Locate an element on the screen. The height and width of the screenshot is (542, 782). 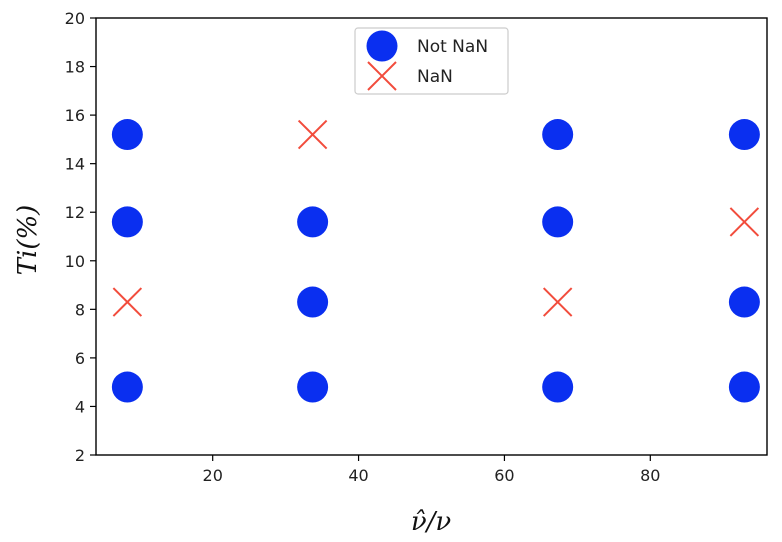
y-tick-label: 6 is located at coordinates (80, 358).